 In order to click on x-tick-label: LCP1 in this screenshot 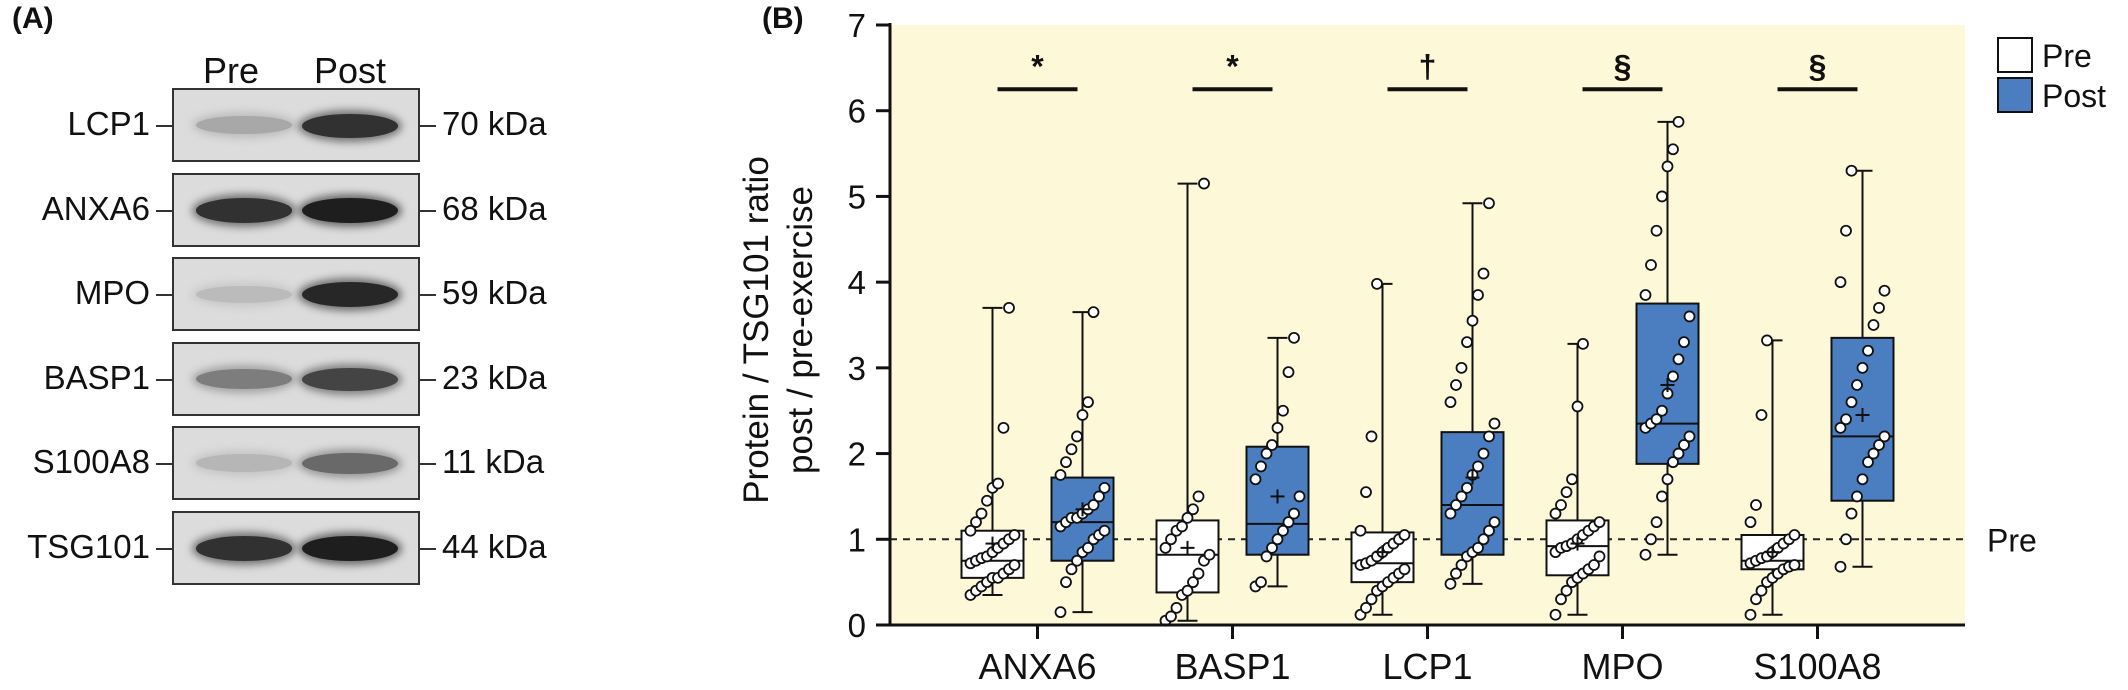, I will do `click(1427, 666)`.